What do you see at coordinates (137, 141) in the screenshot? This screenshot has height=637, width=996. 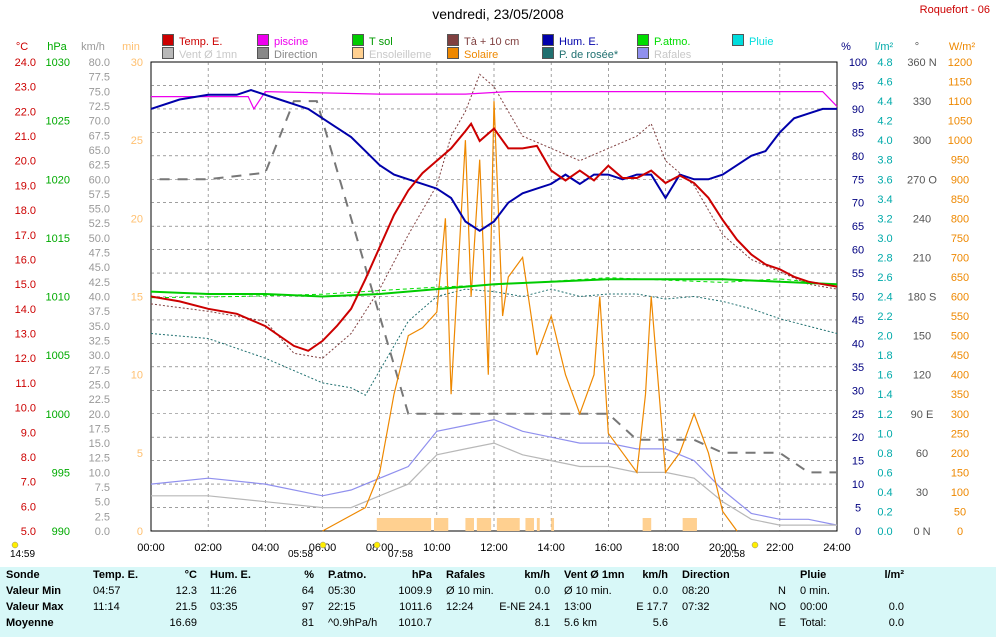 I see `left-axis-tick: 25` at bounding box center [137, 141].